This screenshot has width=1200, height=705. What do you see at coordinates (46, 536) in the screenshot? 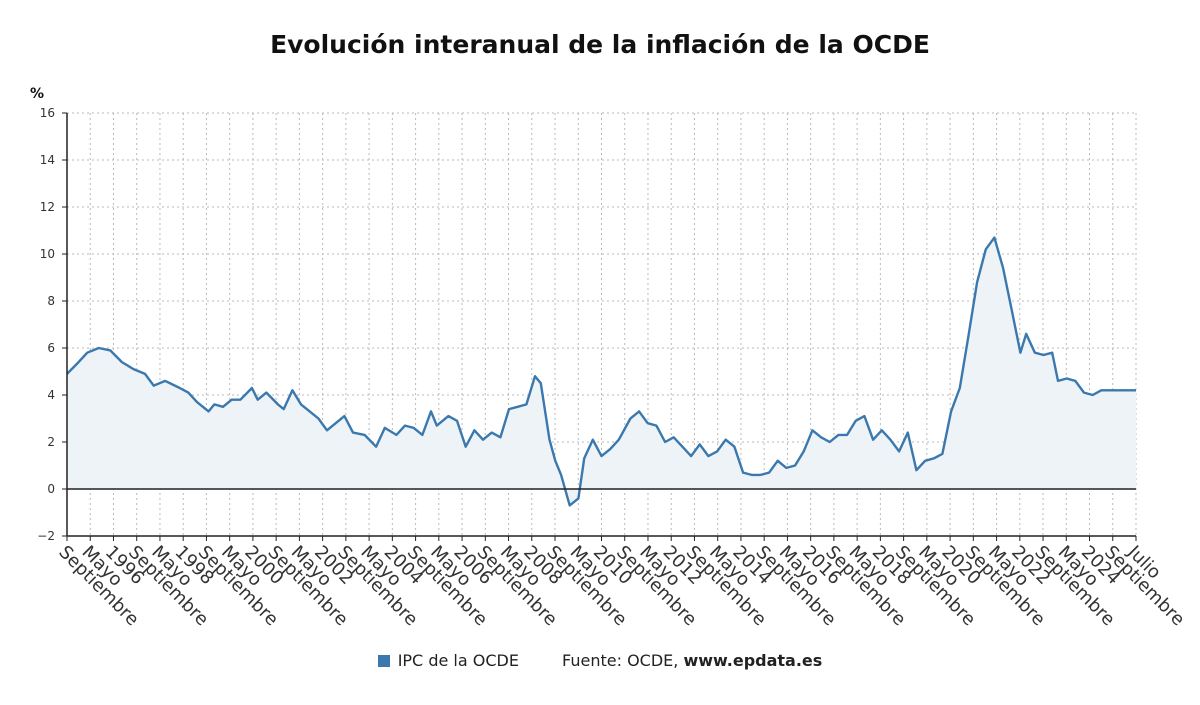
I see `y-tick-label: −2` at bounding box center [46, 536].